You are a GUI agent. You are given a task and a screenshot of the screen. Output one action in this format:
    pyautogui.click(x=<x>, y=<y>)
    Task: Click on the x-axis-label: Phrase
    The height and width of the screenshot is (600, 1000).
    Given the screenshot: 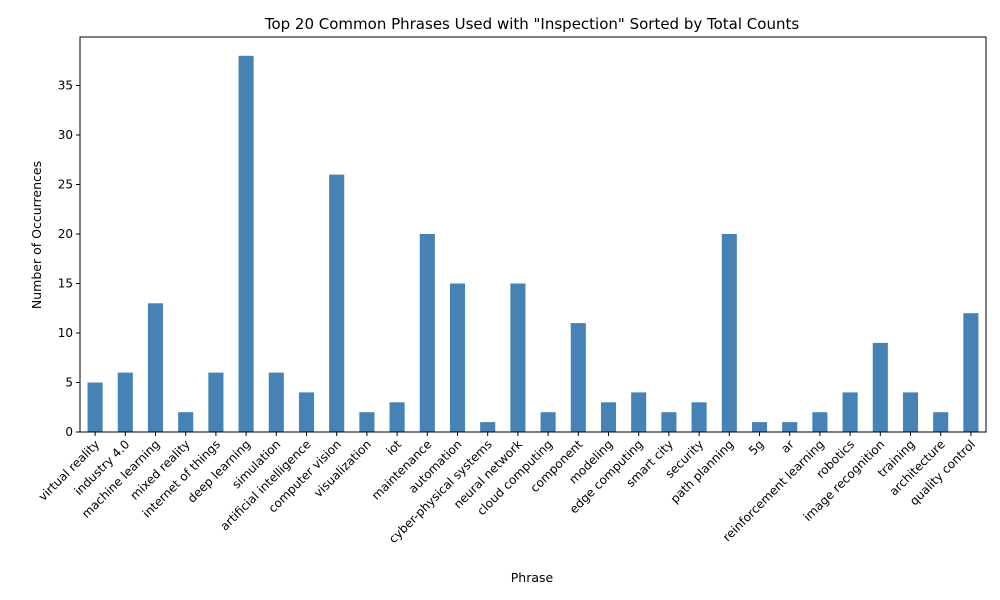 What is the action you would take?
    pyautogui.click(x=532, y=577)
    